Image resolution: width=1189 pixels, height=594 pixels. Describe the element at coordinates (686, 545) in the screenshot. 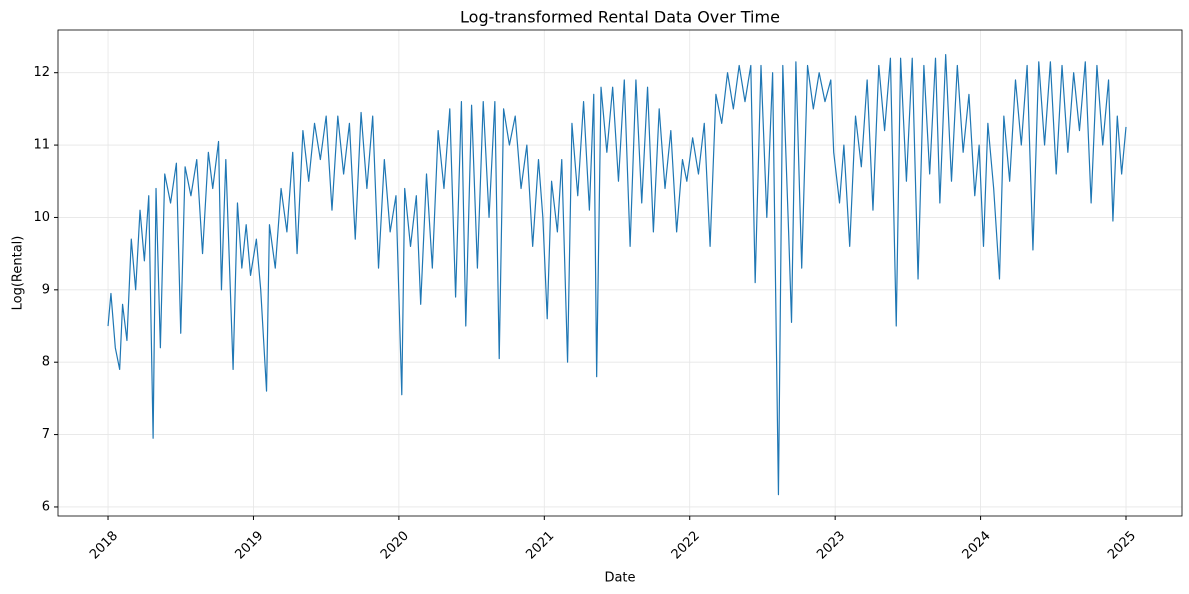

I see `x-tick-label: 2022` at that location.